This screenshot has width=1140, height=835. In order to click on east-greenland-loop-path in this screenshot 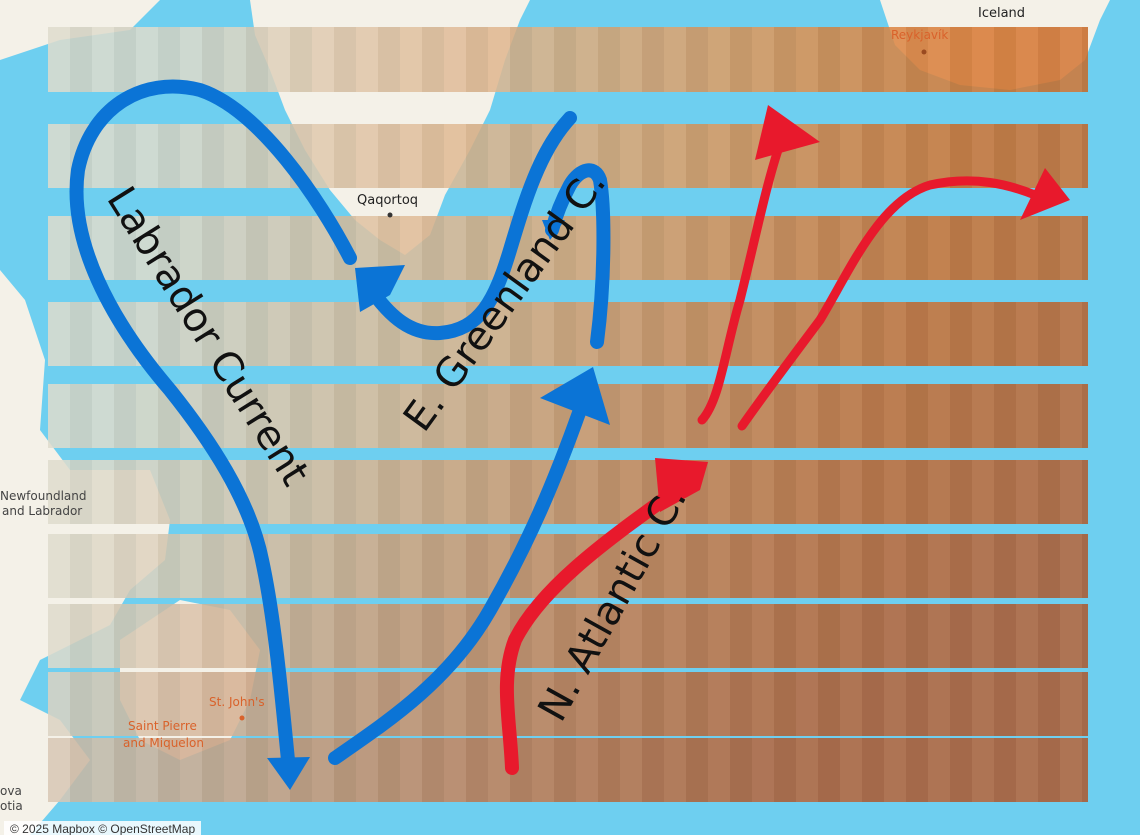, I will do `click(578, 256)`.